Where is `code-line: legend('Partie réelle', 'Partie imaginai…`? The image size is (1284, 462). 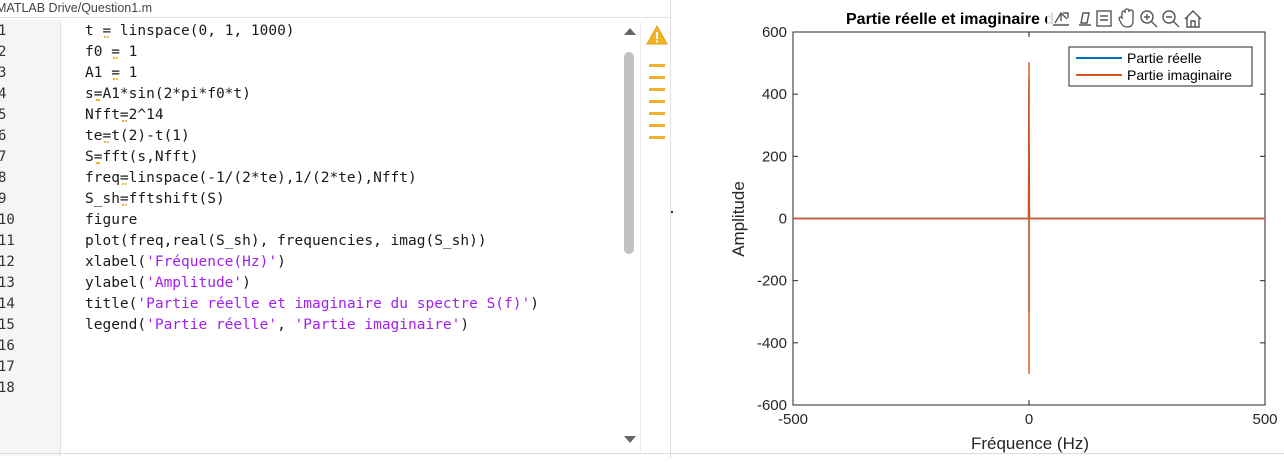 code-line: legend('Partie réelle', 'Partie imaginai… is located at coordinates (277, 325).